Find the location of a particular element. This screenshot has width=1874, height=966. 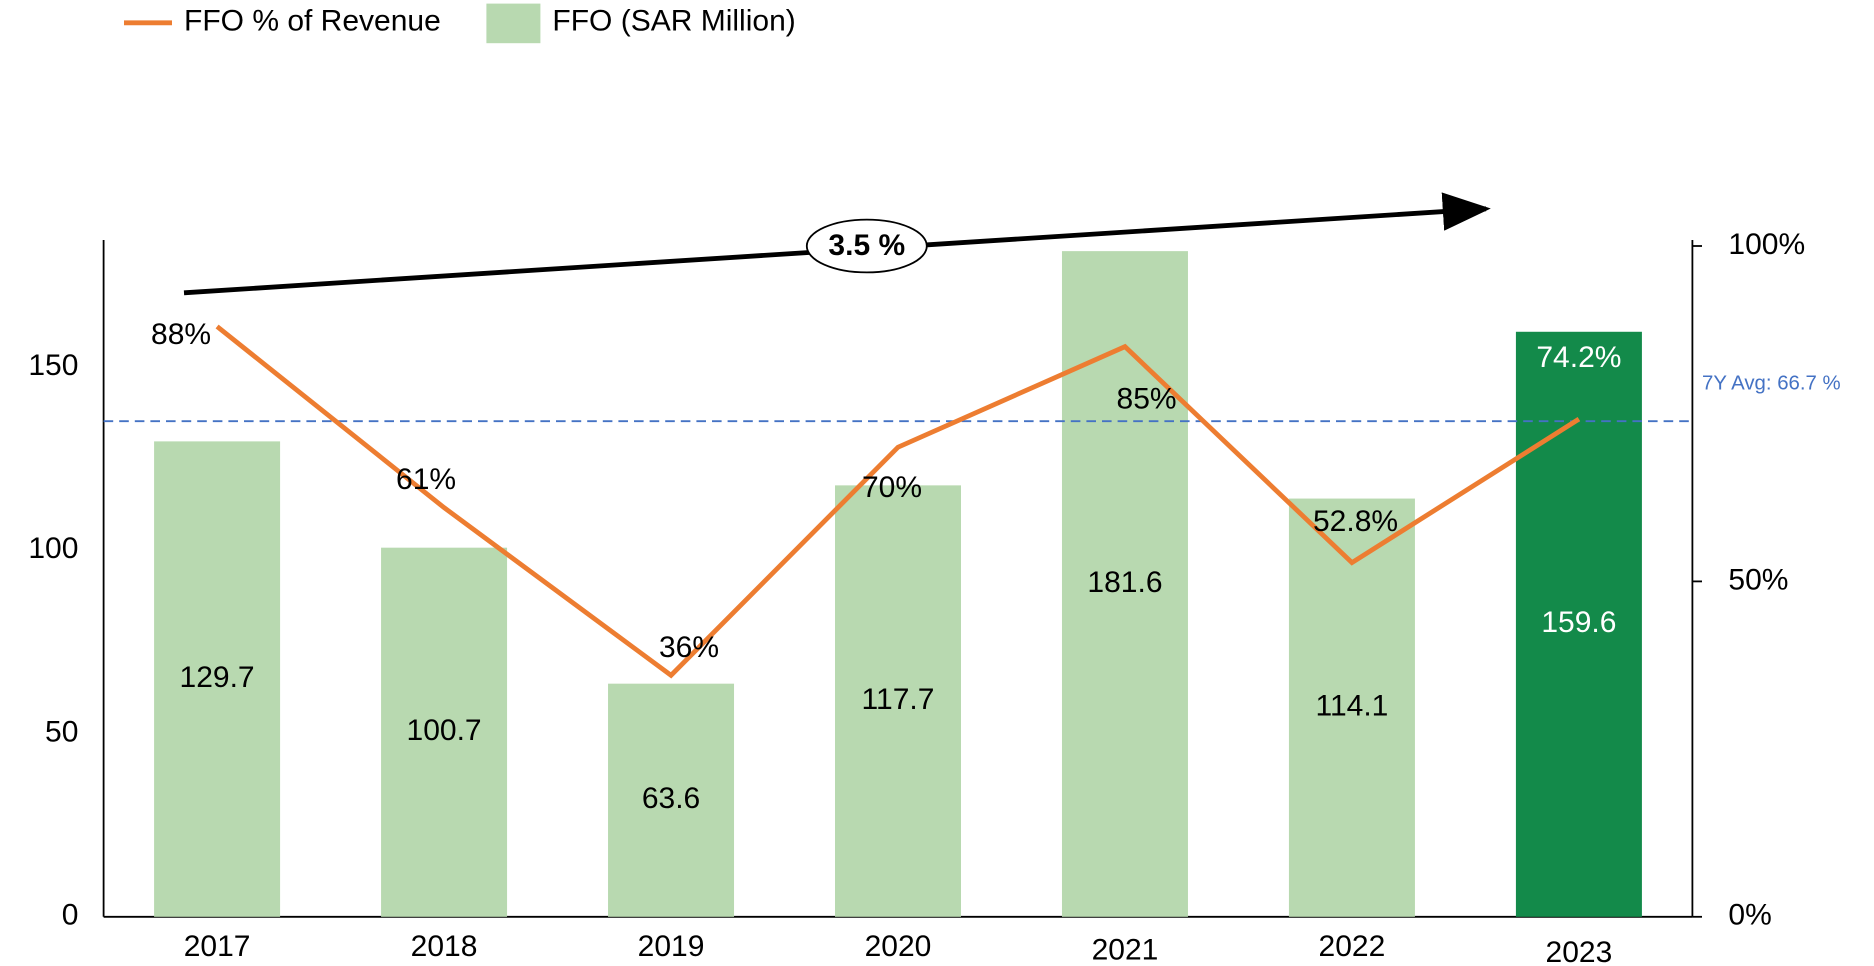

average-label: 7Y Avg: 66.7 % is located at coordinates (1771, 383).